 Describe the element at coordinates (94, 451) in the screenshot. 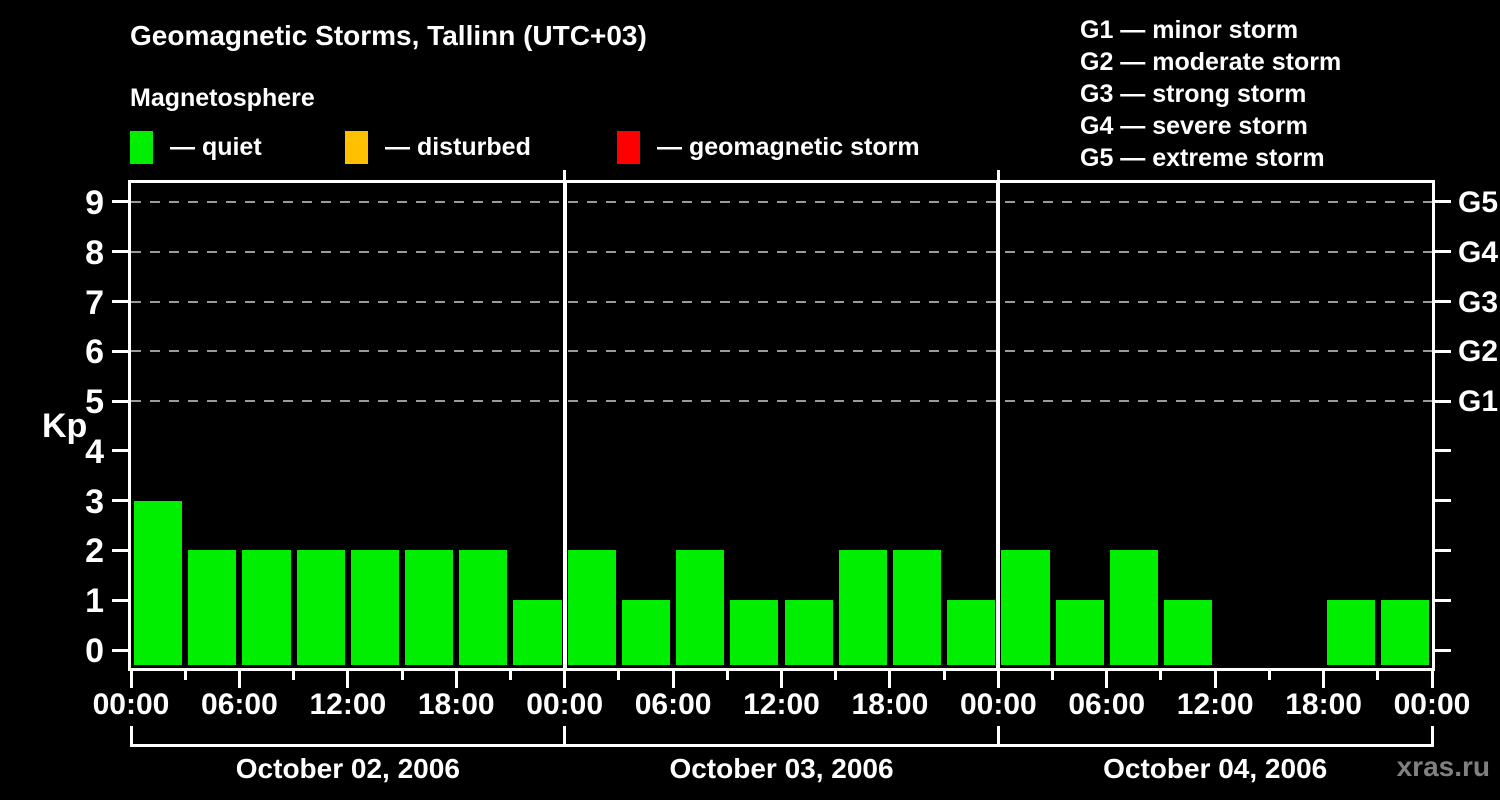

I see `y-tick-label: 4` at that location.